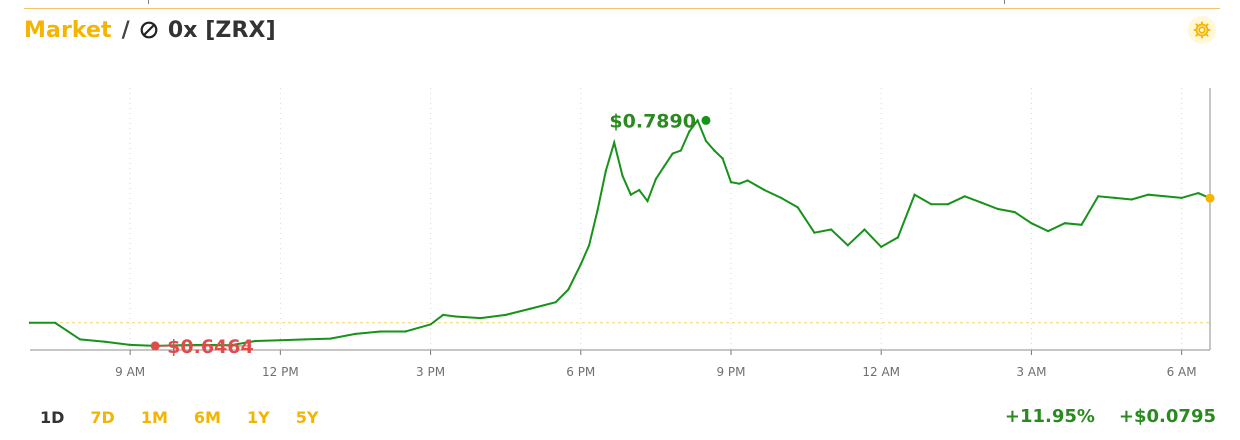 The width and height of the screenshot is (1240, 440). What do you see at coordinates (1210, 198) in the screenshot?
I see `current-price-marker` at bounding box center [1210, 198].